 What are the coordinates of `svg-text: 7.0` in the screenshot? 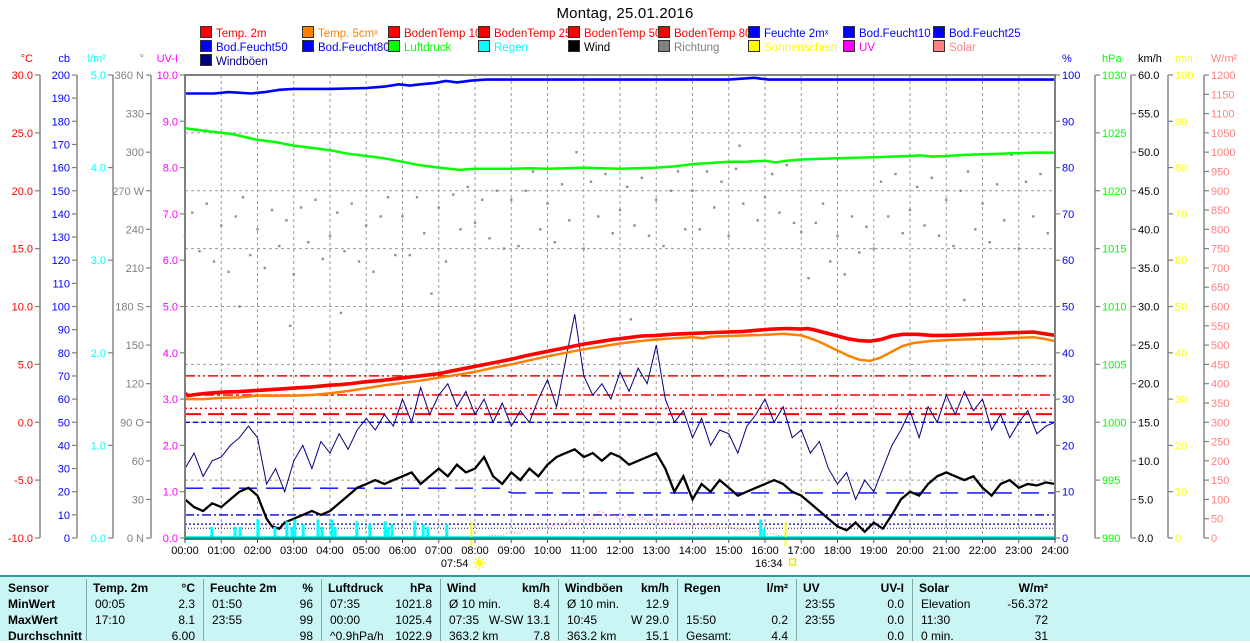 It's located at (170, 215).